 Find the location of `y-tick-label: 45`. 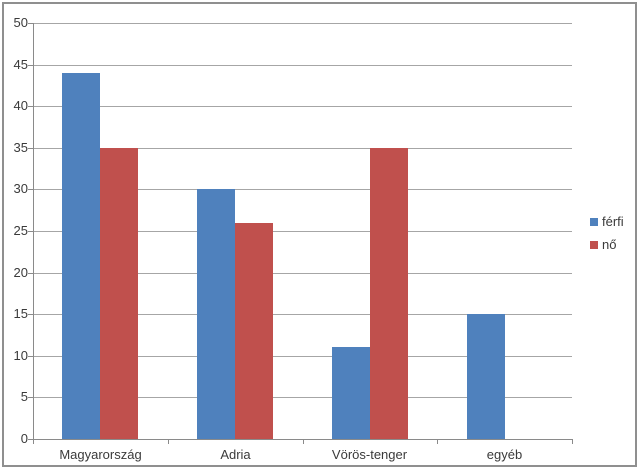

y-tick-label: 45 is located at coordinates (20, 64).